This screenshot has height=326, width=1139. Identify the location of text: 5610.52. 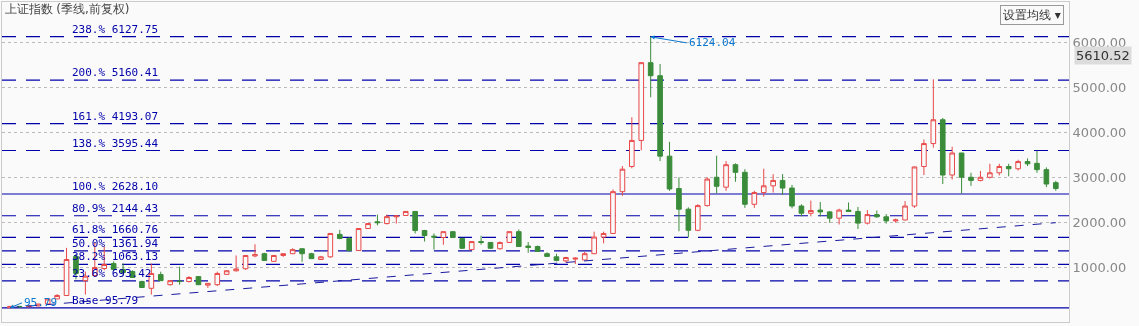
(1103, 55).